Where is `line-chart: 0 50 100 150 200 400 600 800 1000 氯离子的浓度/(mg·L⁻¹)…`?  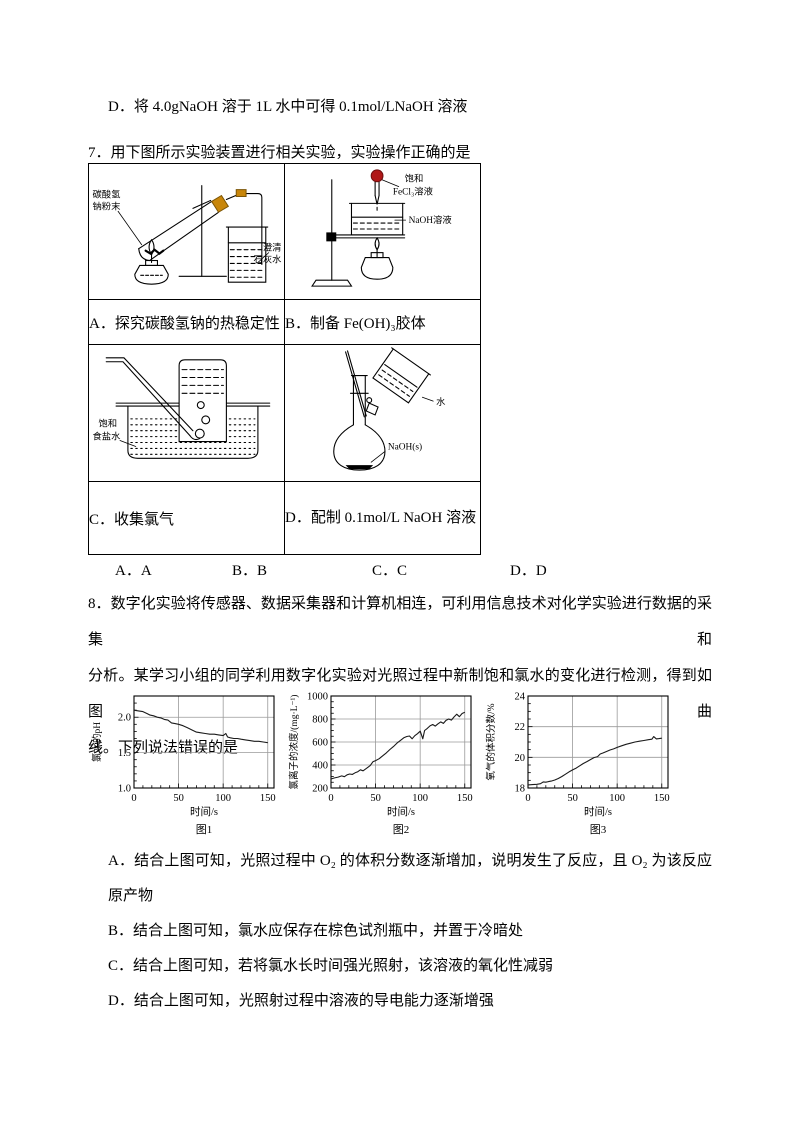 line-chart: 0 50 100 150 200 400 600 800 1000 氯离子的浓度/(mg·L⁻¹)… is located at coordinates (380, 764).